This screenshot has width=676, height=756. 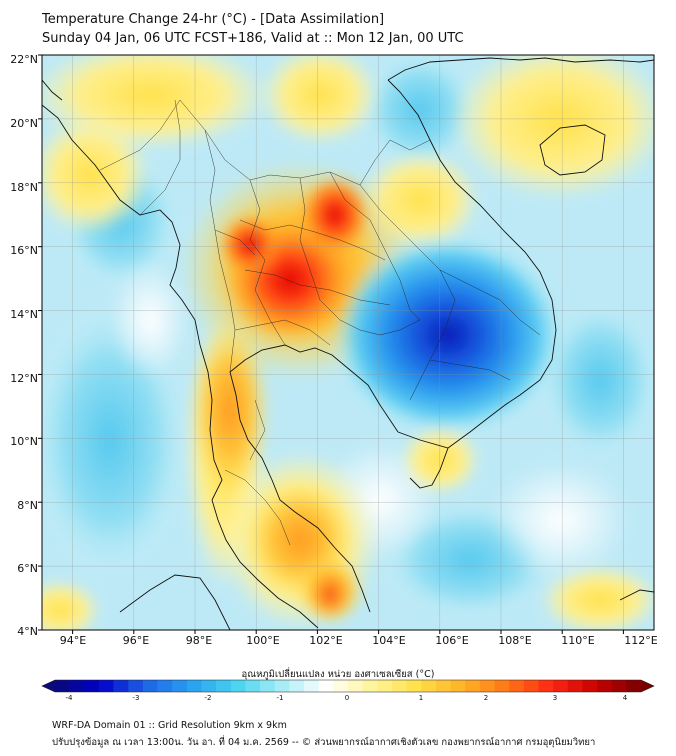 I want to click on colorbar-tick: 1, so click(x=421, y=698).